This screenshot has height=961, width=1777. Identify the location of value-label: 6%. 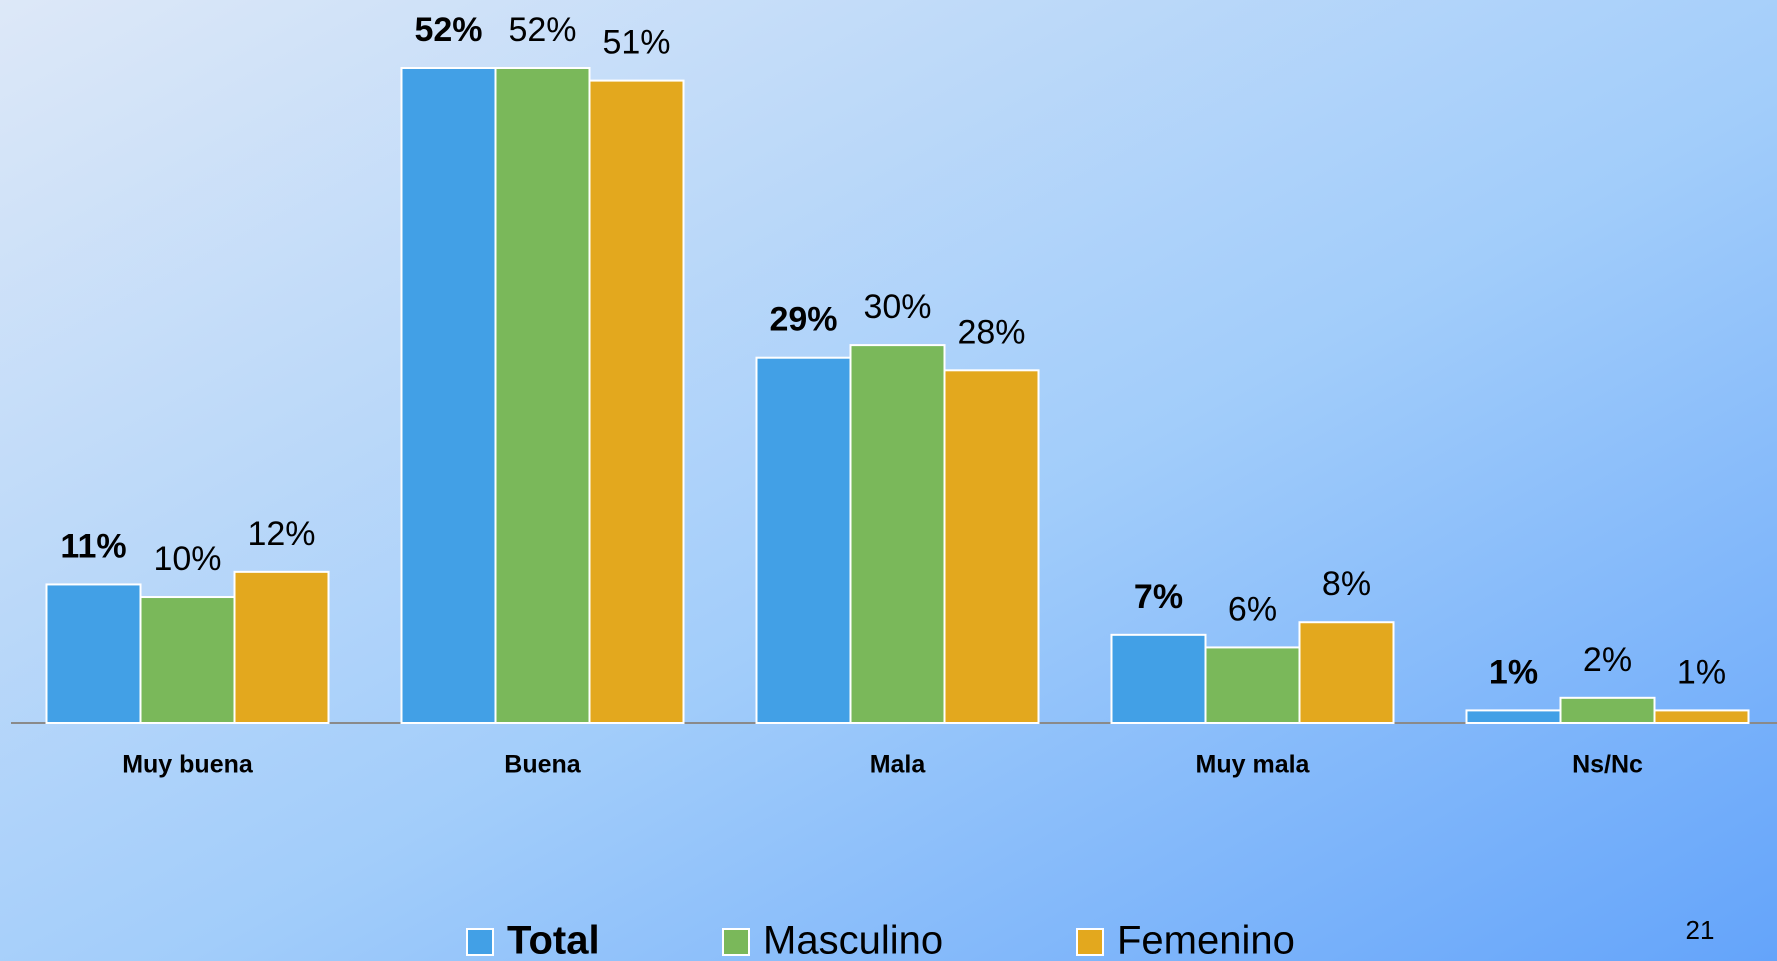
(1252, 609).